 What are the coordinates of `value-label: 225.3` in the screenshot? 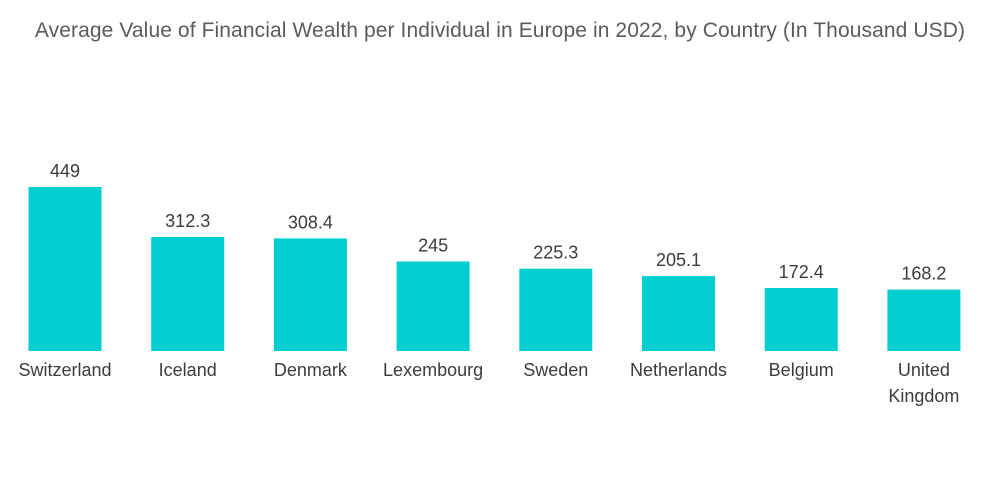 It's located at (555, 253).